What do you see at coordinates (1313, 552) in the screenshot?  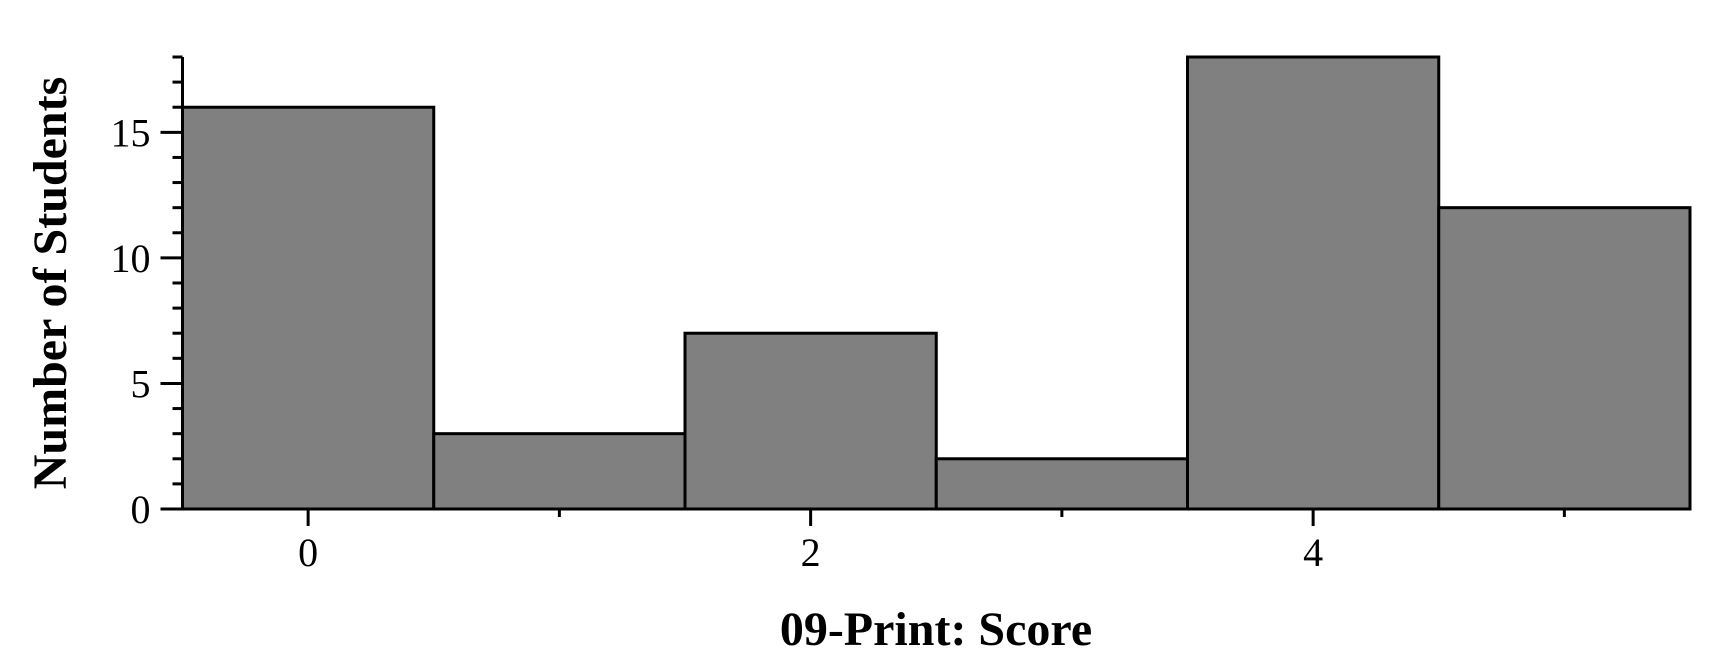 I see `x-tick-label: 4` at bounding box center [1313, 552].